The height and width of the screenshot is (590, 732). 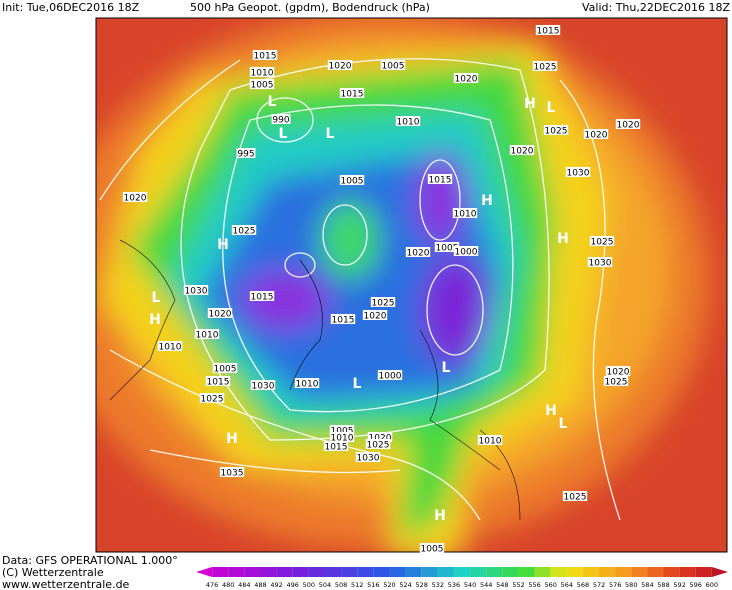 What do you see at coordinates (341, 585) in the screenshot?
I see `colorbar-label: 508` at bounding box center [341, 585].